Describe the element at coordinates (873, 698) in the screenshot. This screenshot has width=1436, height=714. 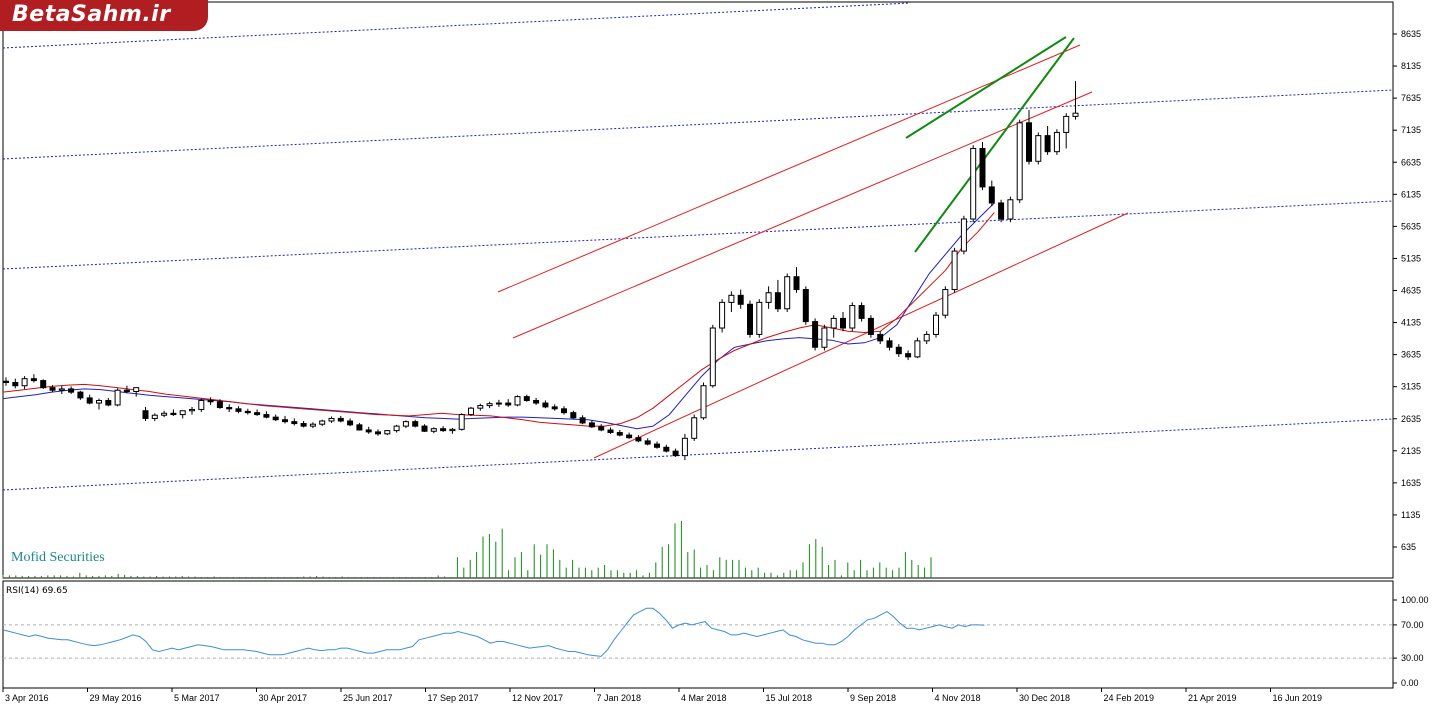
I see `time-tick-label: 9 Sep 2018` at that location.